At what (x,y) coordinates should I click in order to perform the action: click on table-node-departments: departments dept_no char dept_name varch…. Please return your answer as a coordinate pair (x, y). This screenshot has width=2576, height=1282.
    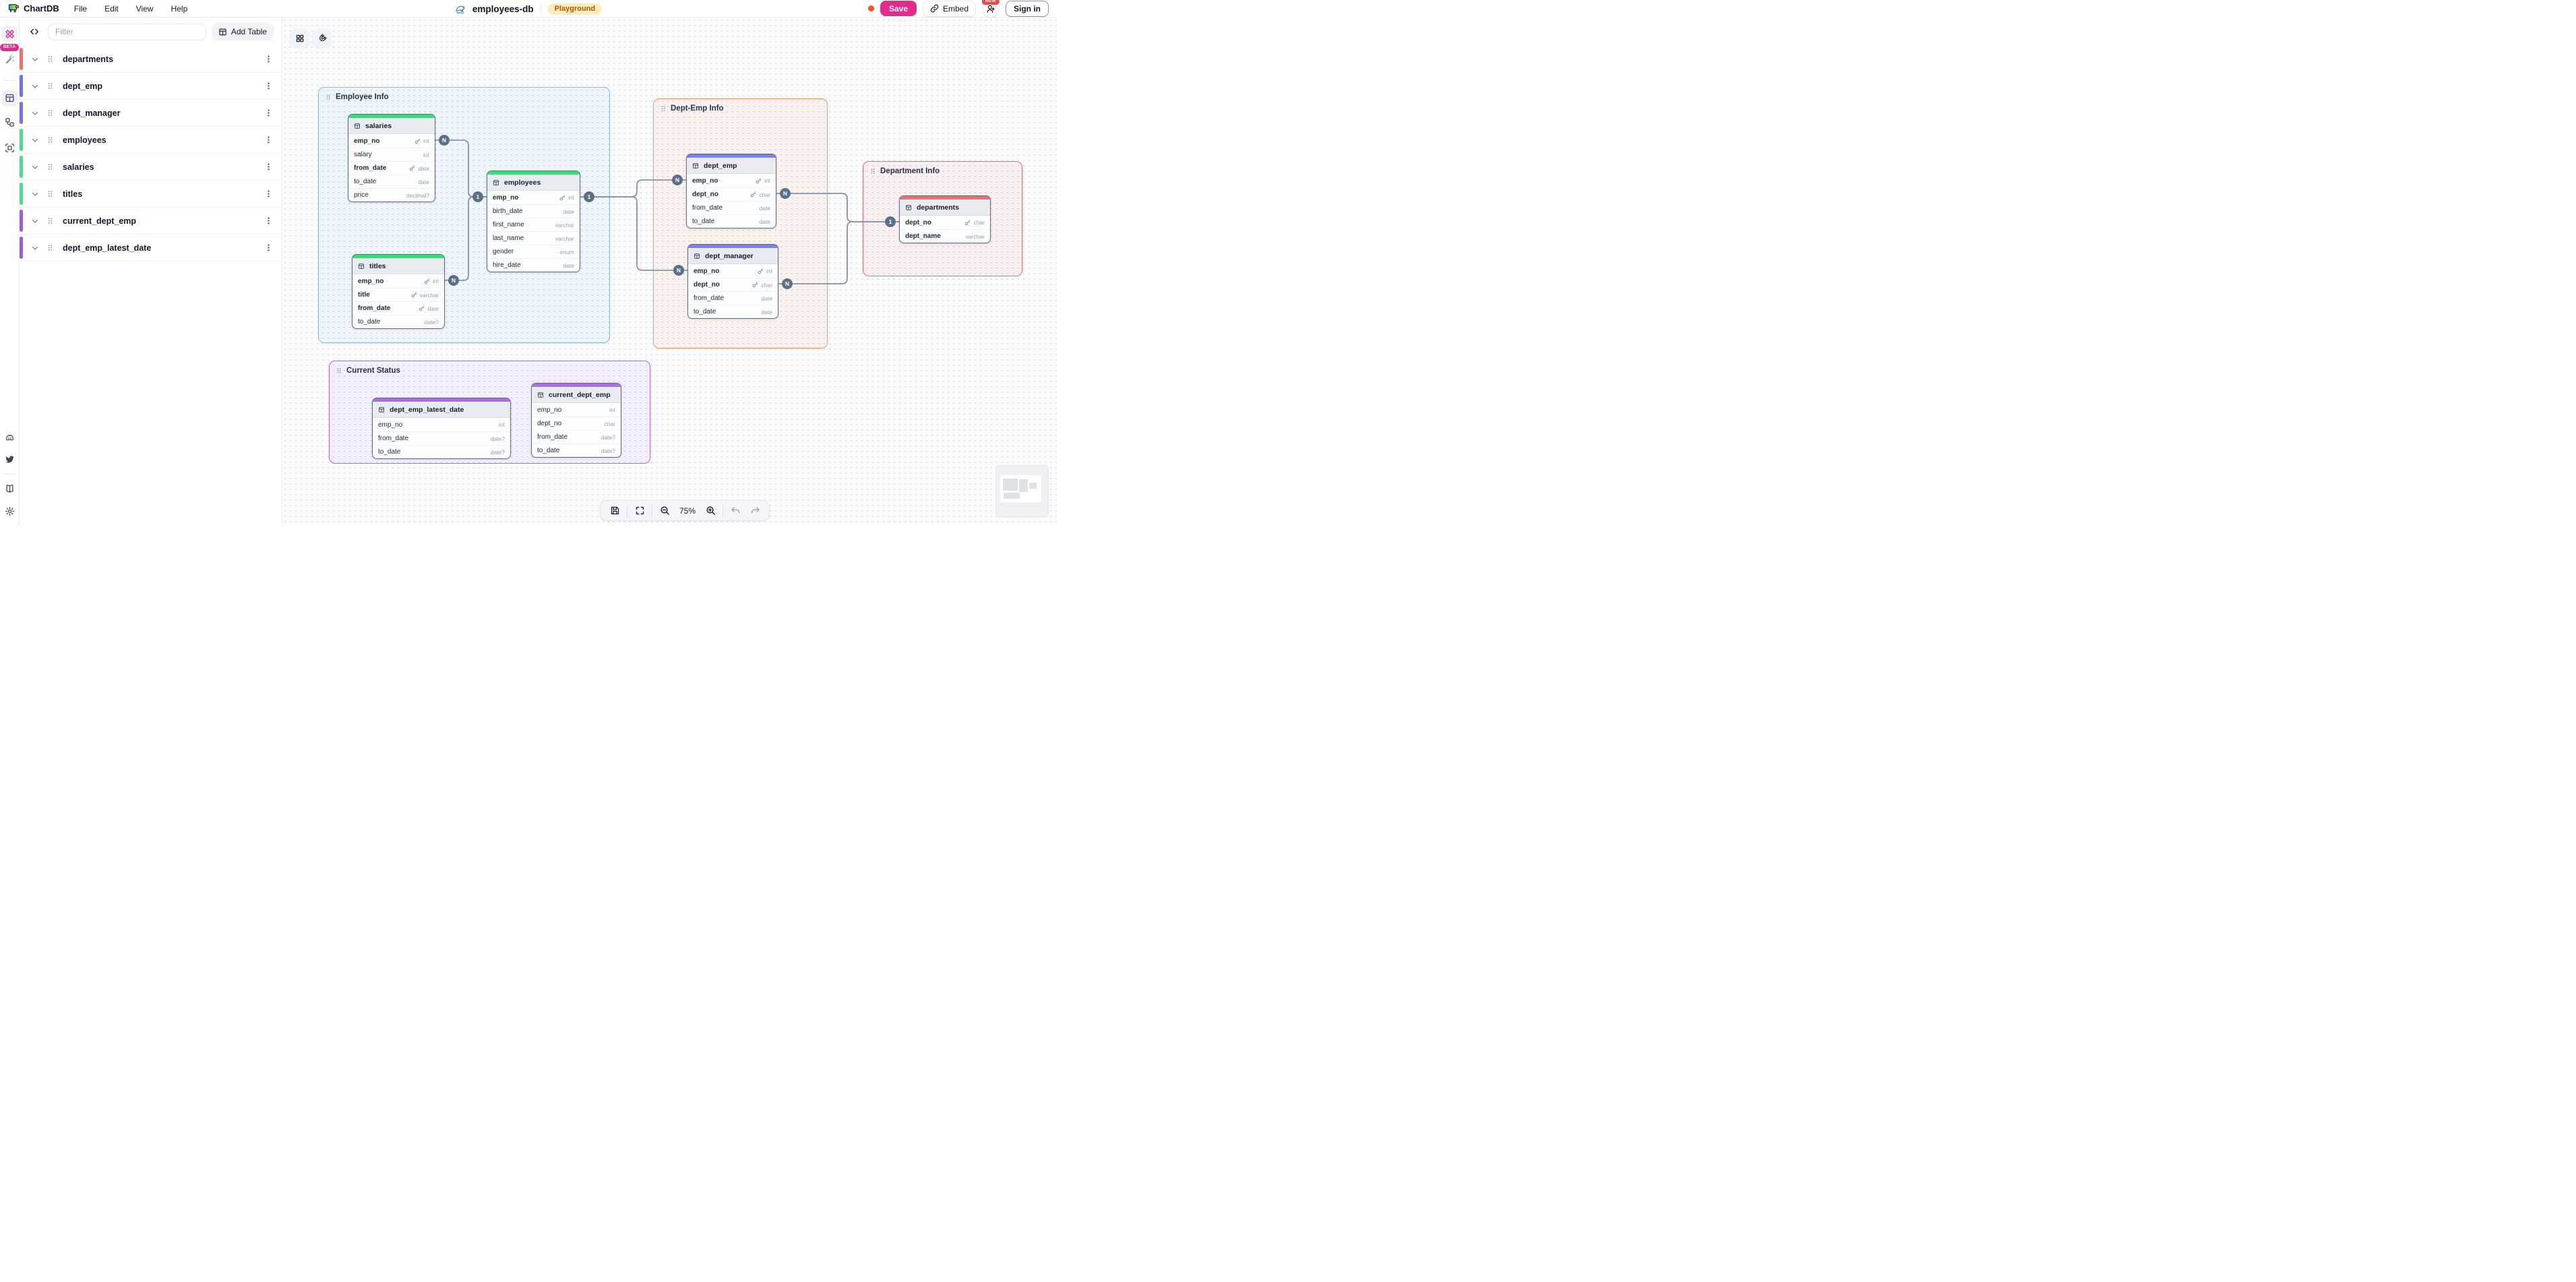
    Looking at the image, I should click on (945, 219).